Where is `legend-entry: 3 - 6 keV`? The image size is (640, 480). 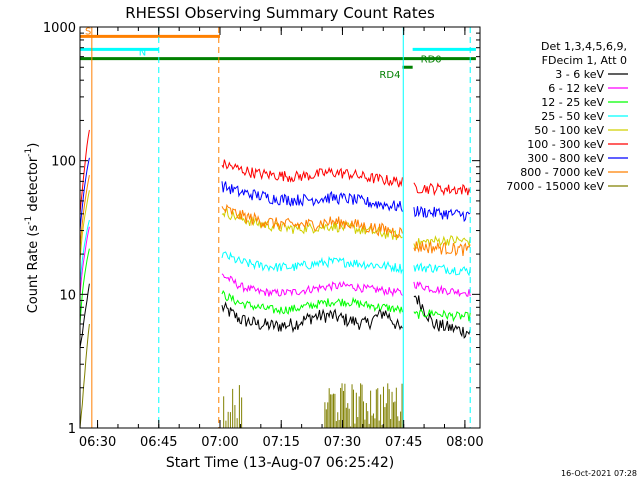
legend-entry: 3 - 6 keV is located at coordinates (579, 74).